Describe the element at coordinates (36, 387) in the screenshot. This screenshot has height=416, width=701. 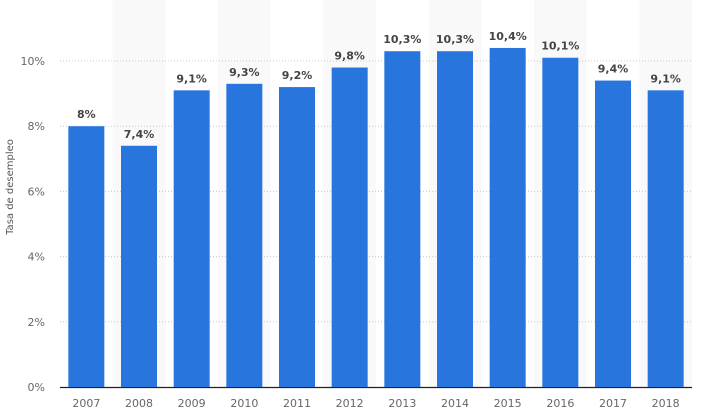
I see `y-tick-label: 0%` at that location.